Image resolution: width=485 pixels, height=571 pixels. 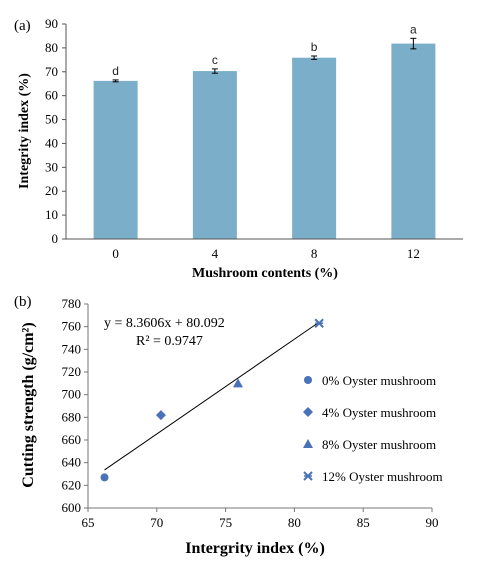 What do you see at coordinates (314, 47) in the screenshot?
I see `significance-letter: b` at bounding box center [314, 47].